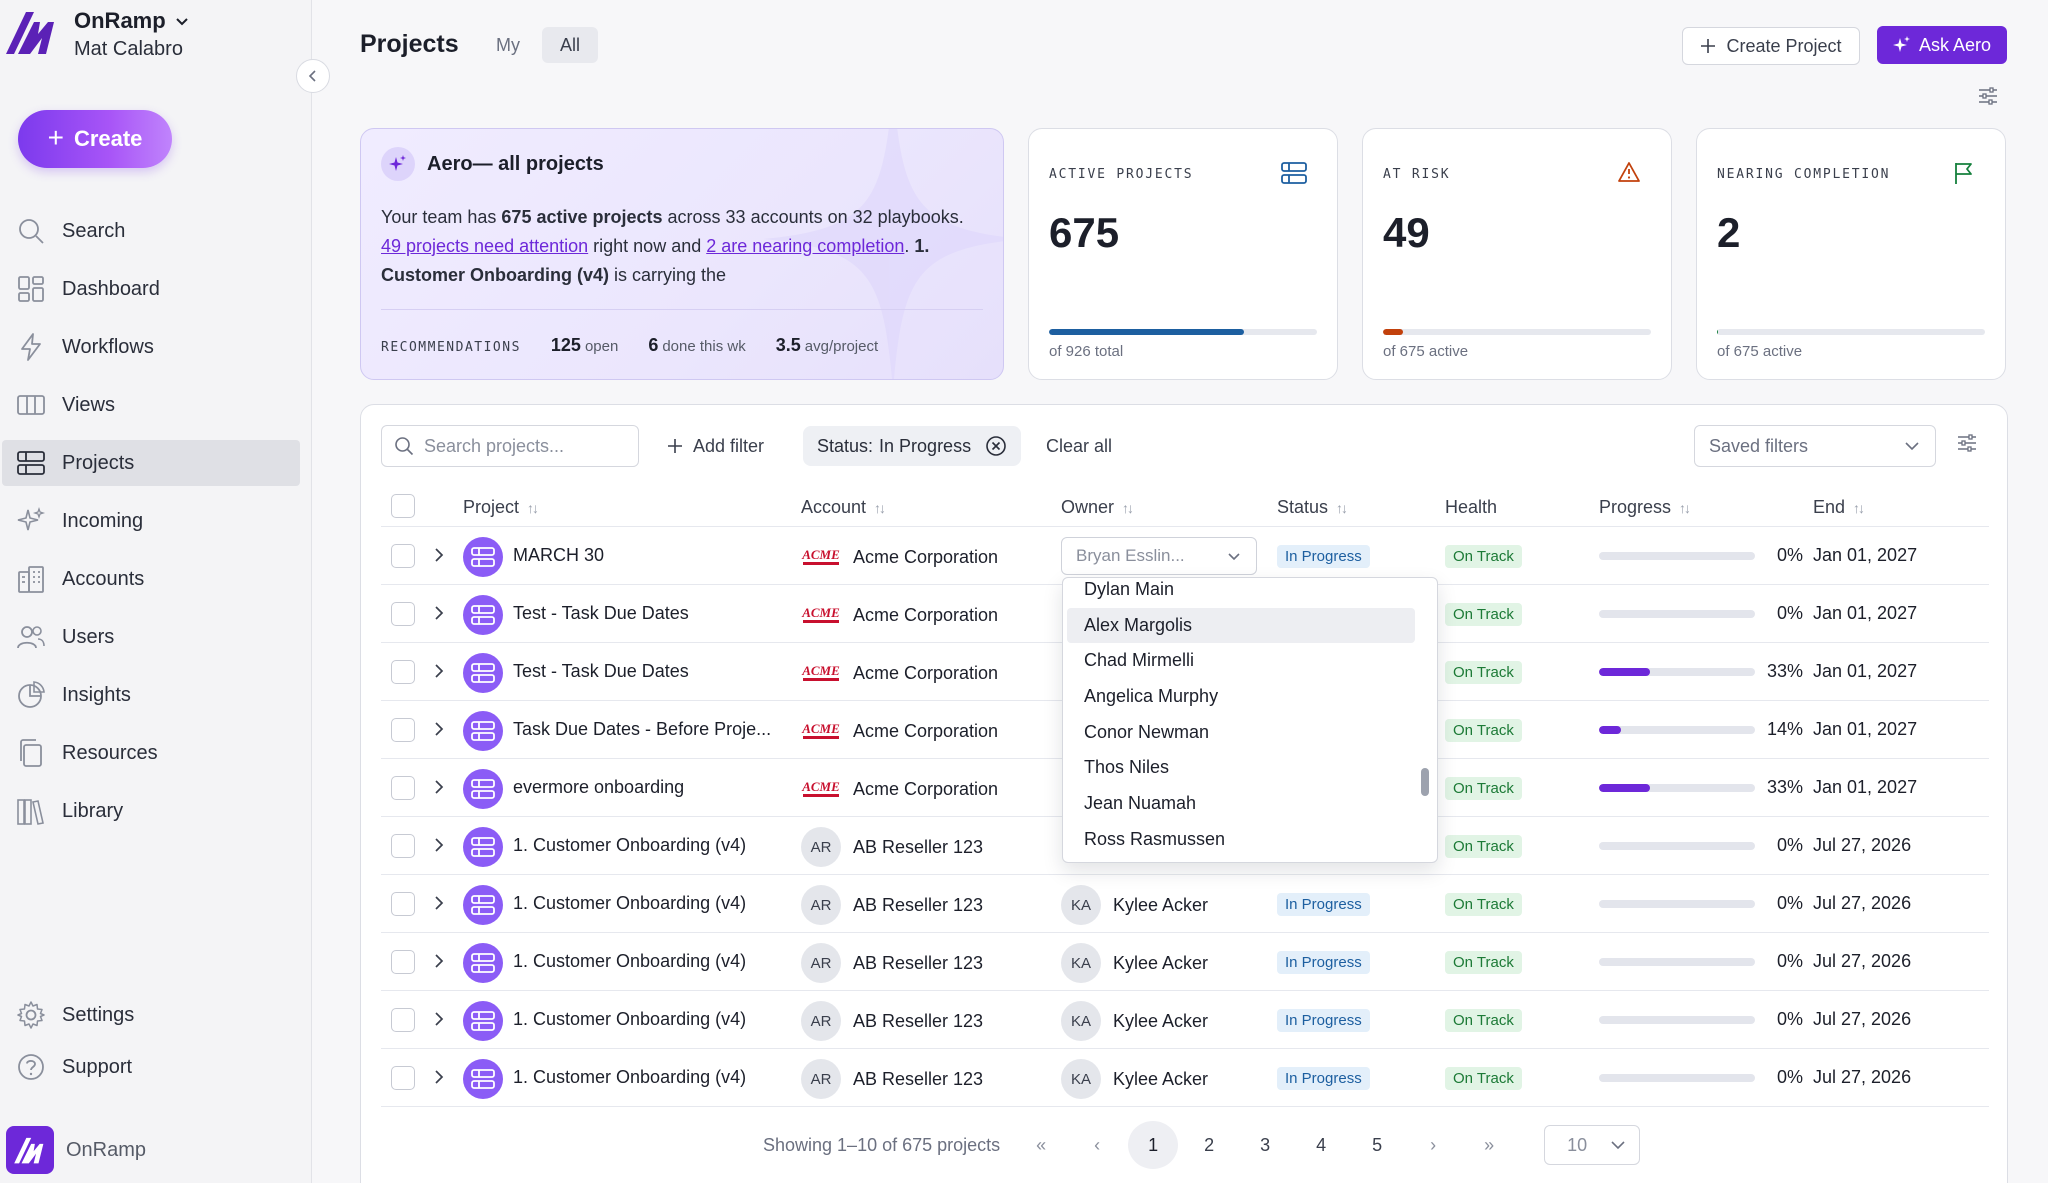 Image resolution: width=2048 pixels, height=1183 pixels. I want to click on sidebar-item-users: Users, so click(151, 637).